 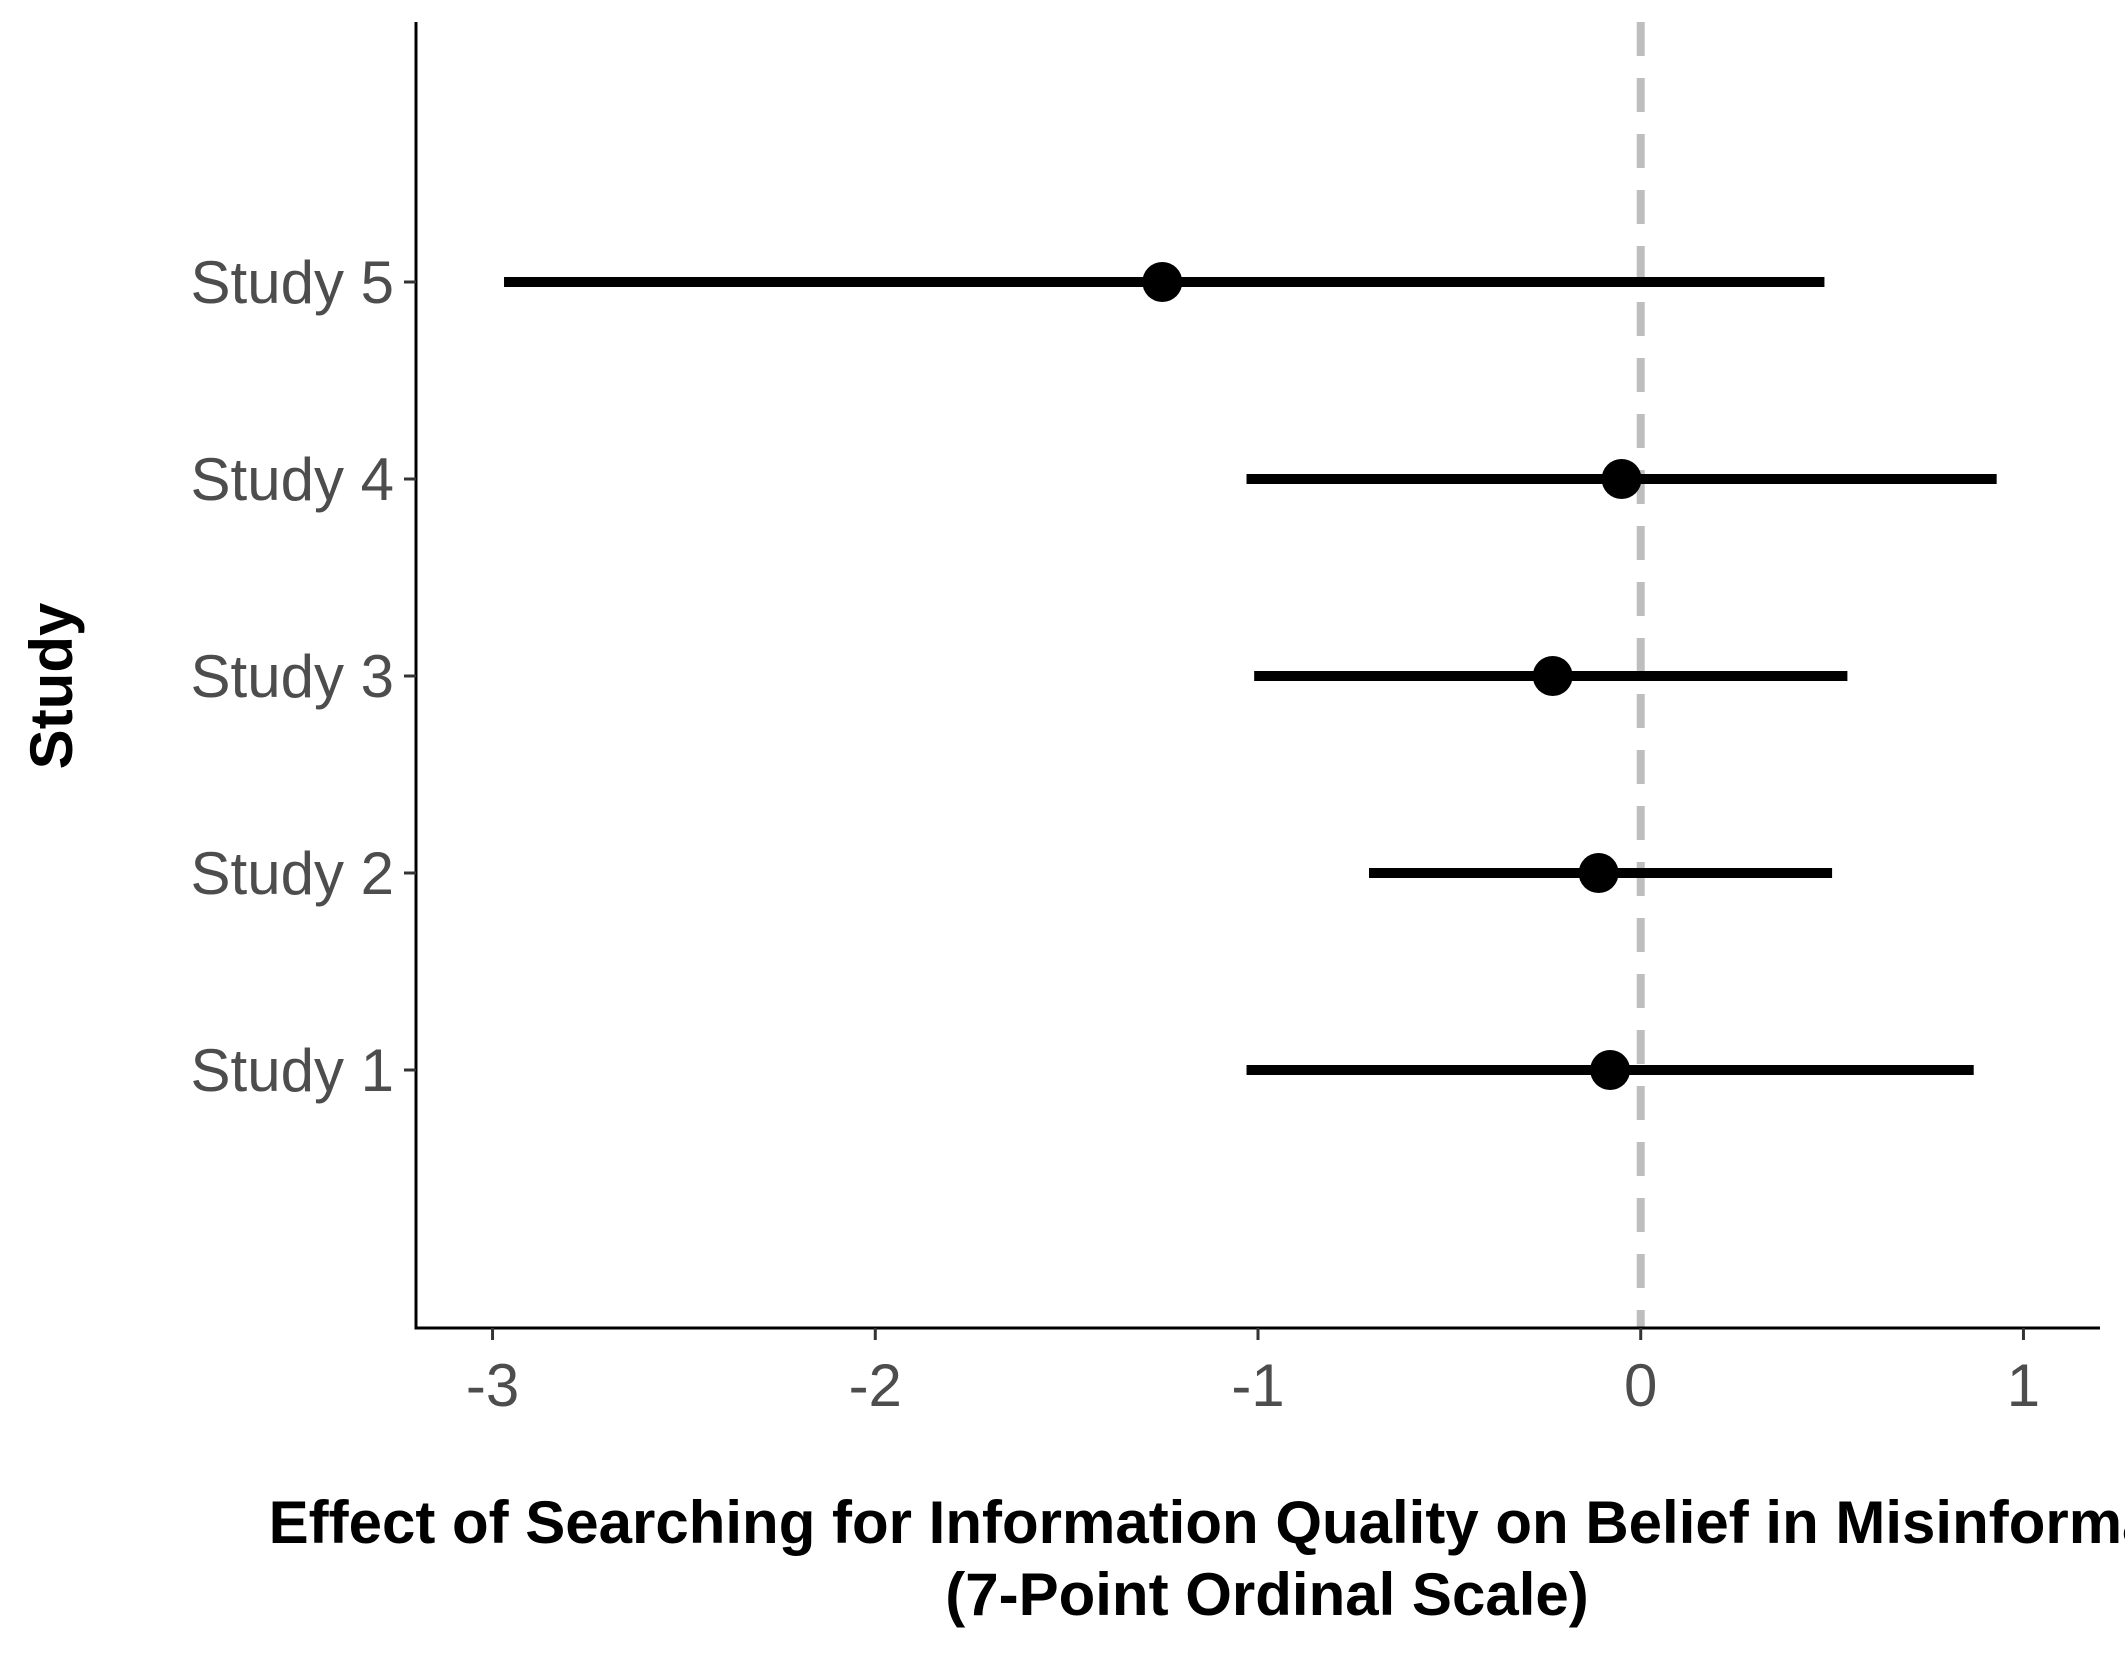 I want to click on x-axis-title-line-2: (7-Point Ordinal Scale), so click(x=1266, y=1594).